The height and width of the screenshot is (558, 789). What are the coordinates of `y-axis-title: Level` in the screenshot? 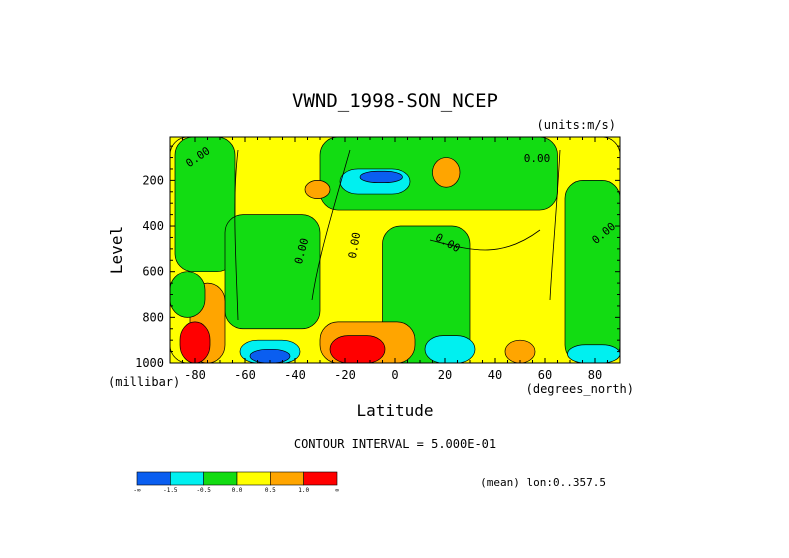 It's located at (116, 250).